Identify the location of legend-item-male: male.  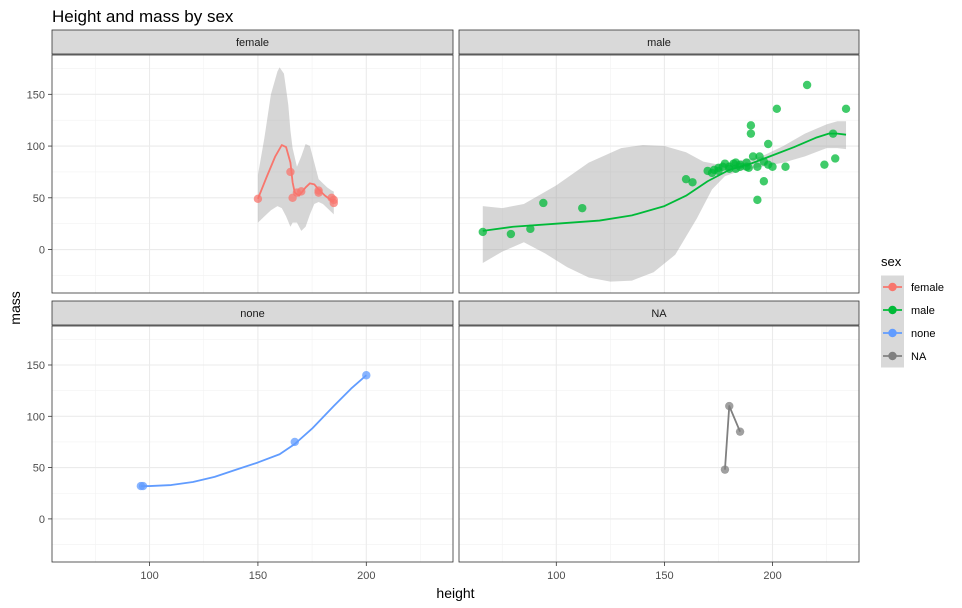
(908, 310).